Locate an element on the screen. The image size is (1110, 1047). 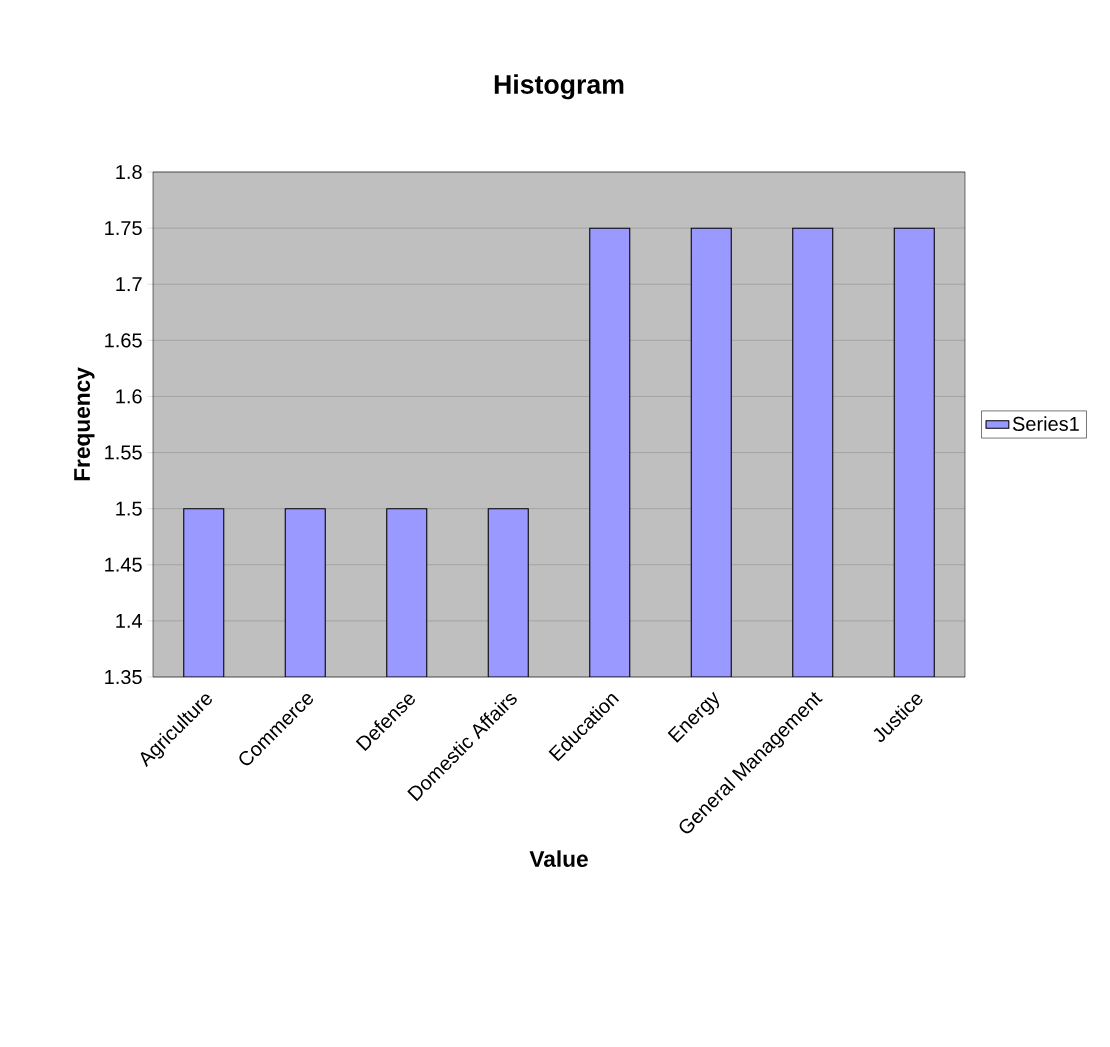
y-axis-title: Frequency is located at coordinates (84, 424).